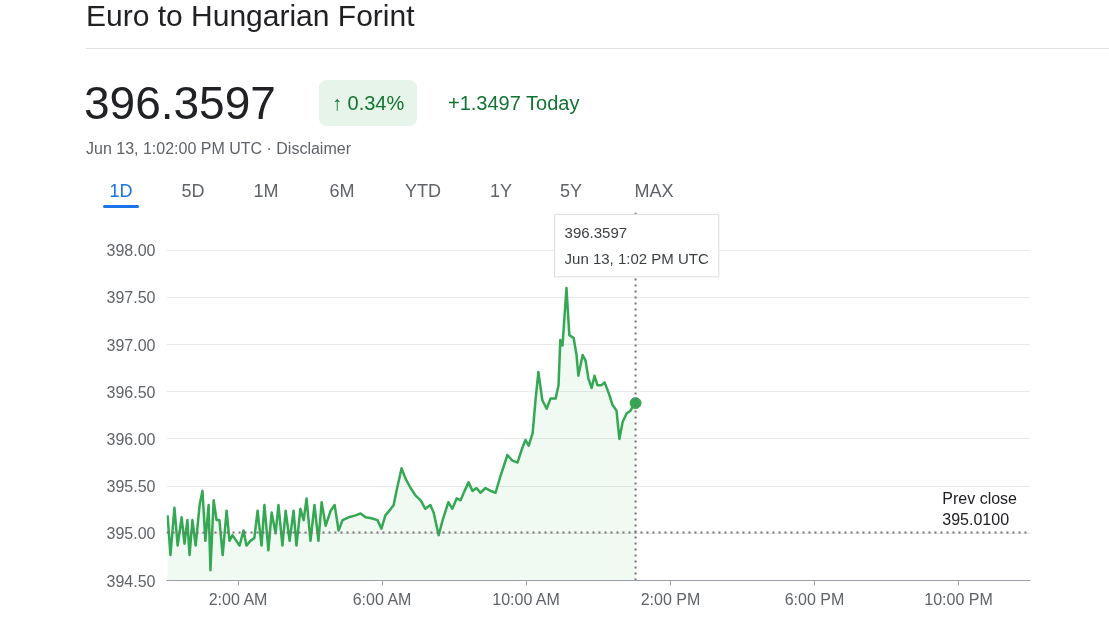 The height and width of the screenshot is (624, 1109). I want to click on text: YTD, so click(423, 191).